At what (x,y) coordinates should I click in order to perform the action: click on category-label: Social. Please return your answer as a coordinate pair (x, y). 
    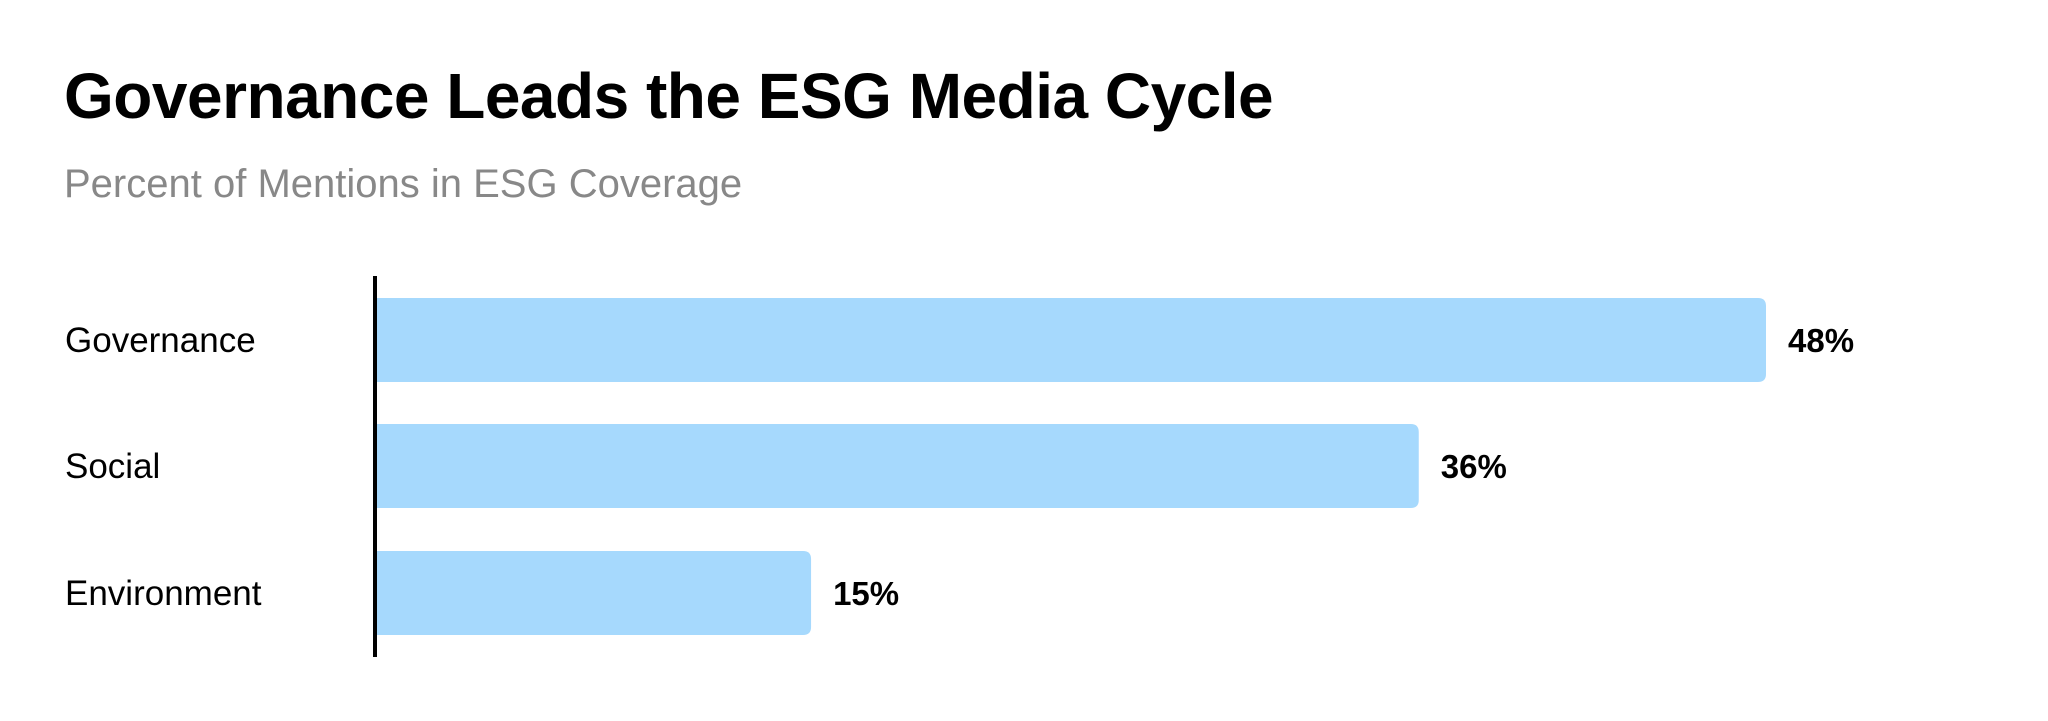
    Looking at the image, I should click on (112, 466).